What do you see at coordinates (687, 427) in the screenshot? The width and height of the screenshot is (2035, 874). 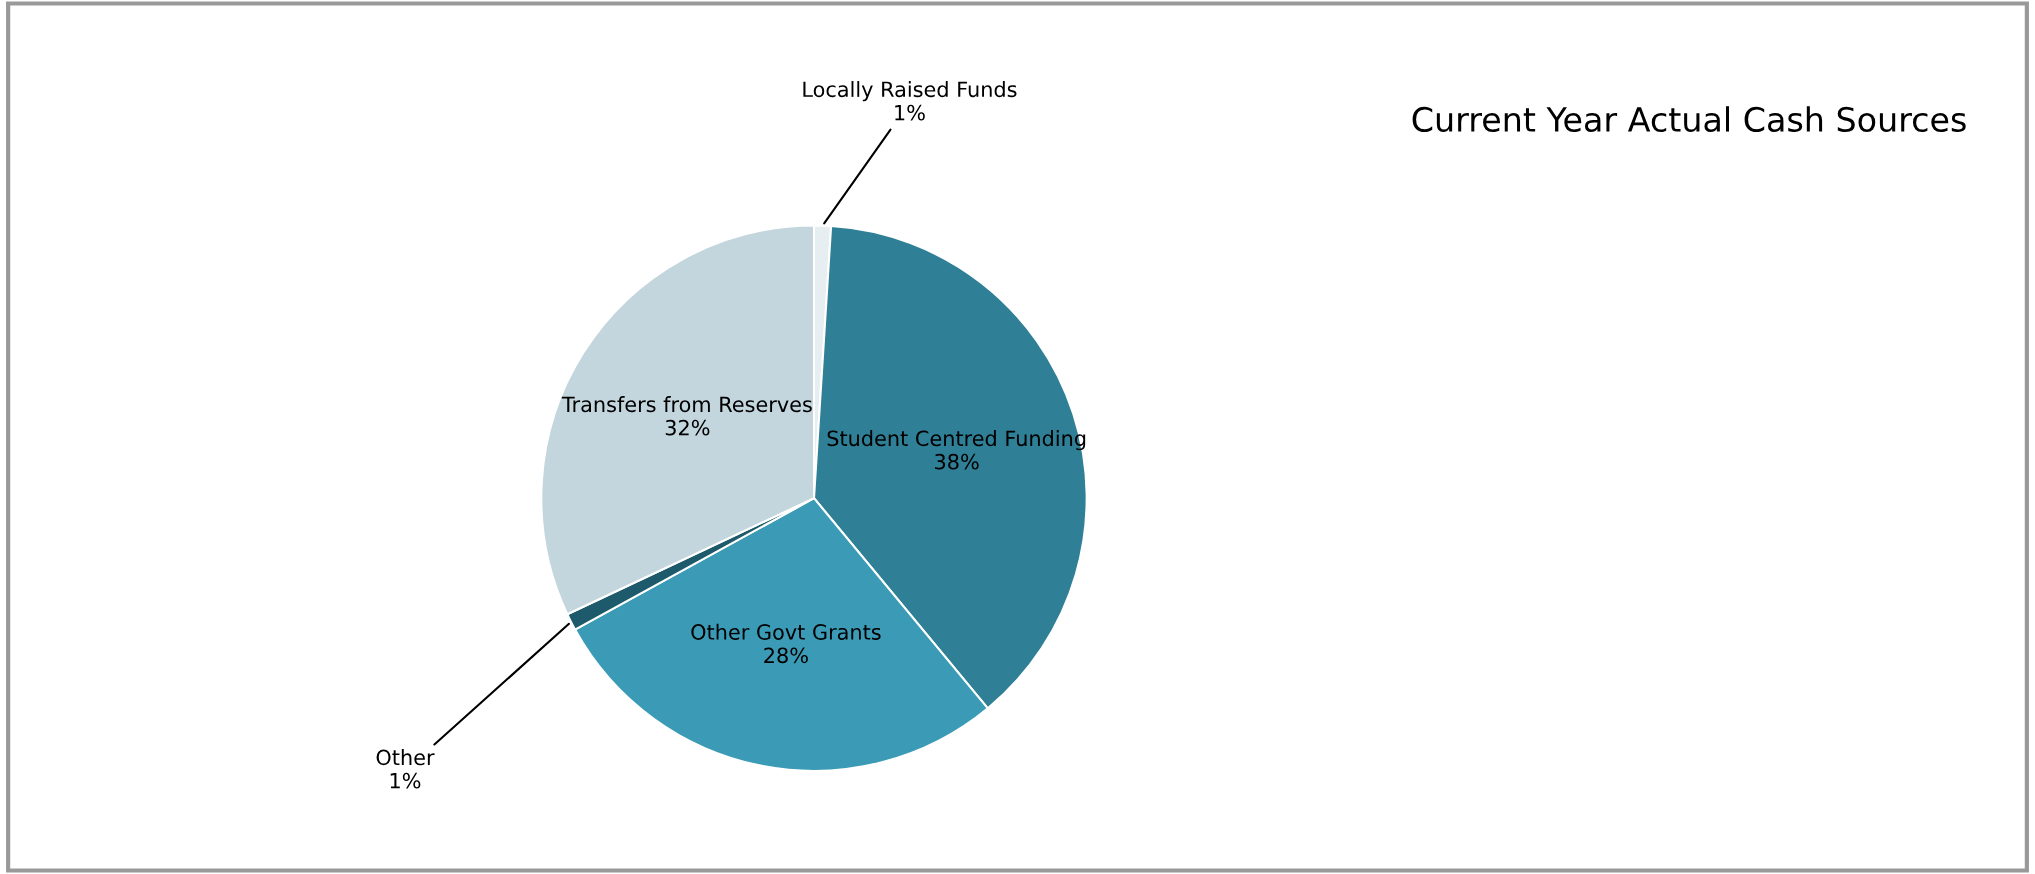 I see `data-label: 32%` at bounding box center [687, 427].